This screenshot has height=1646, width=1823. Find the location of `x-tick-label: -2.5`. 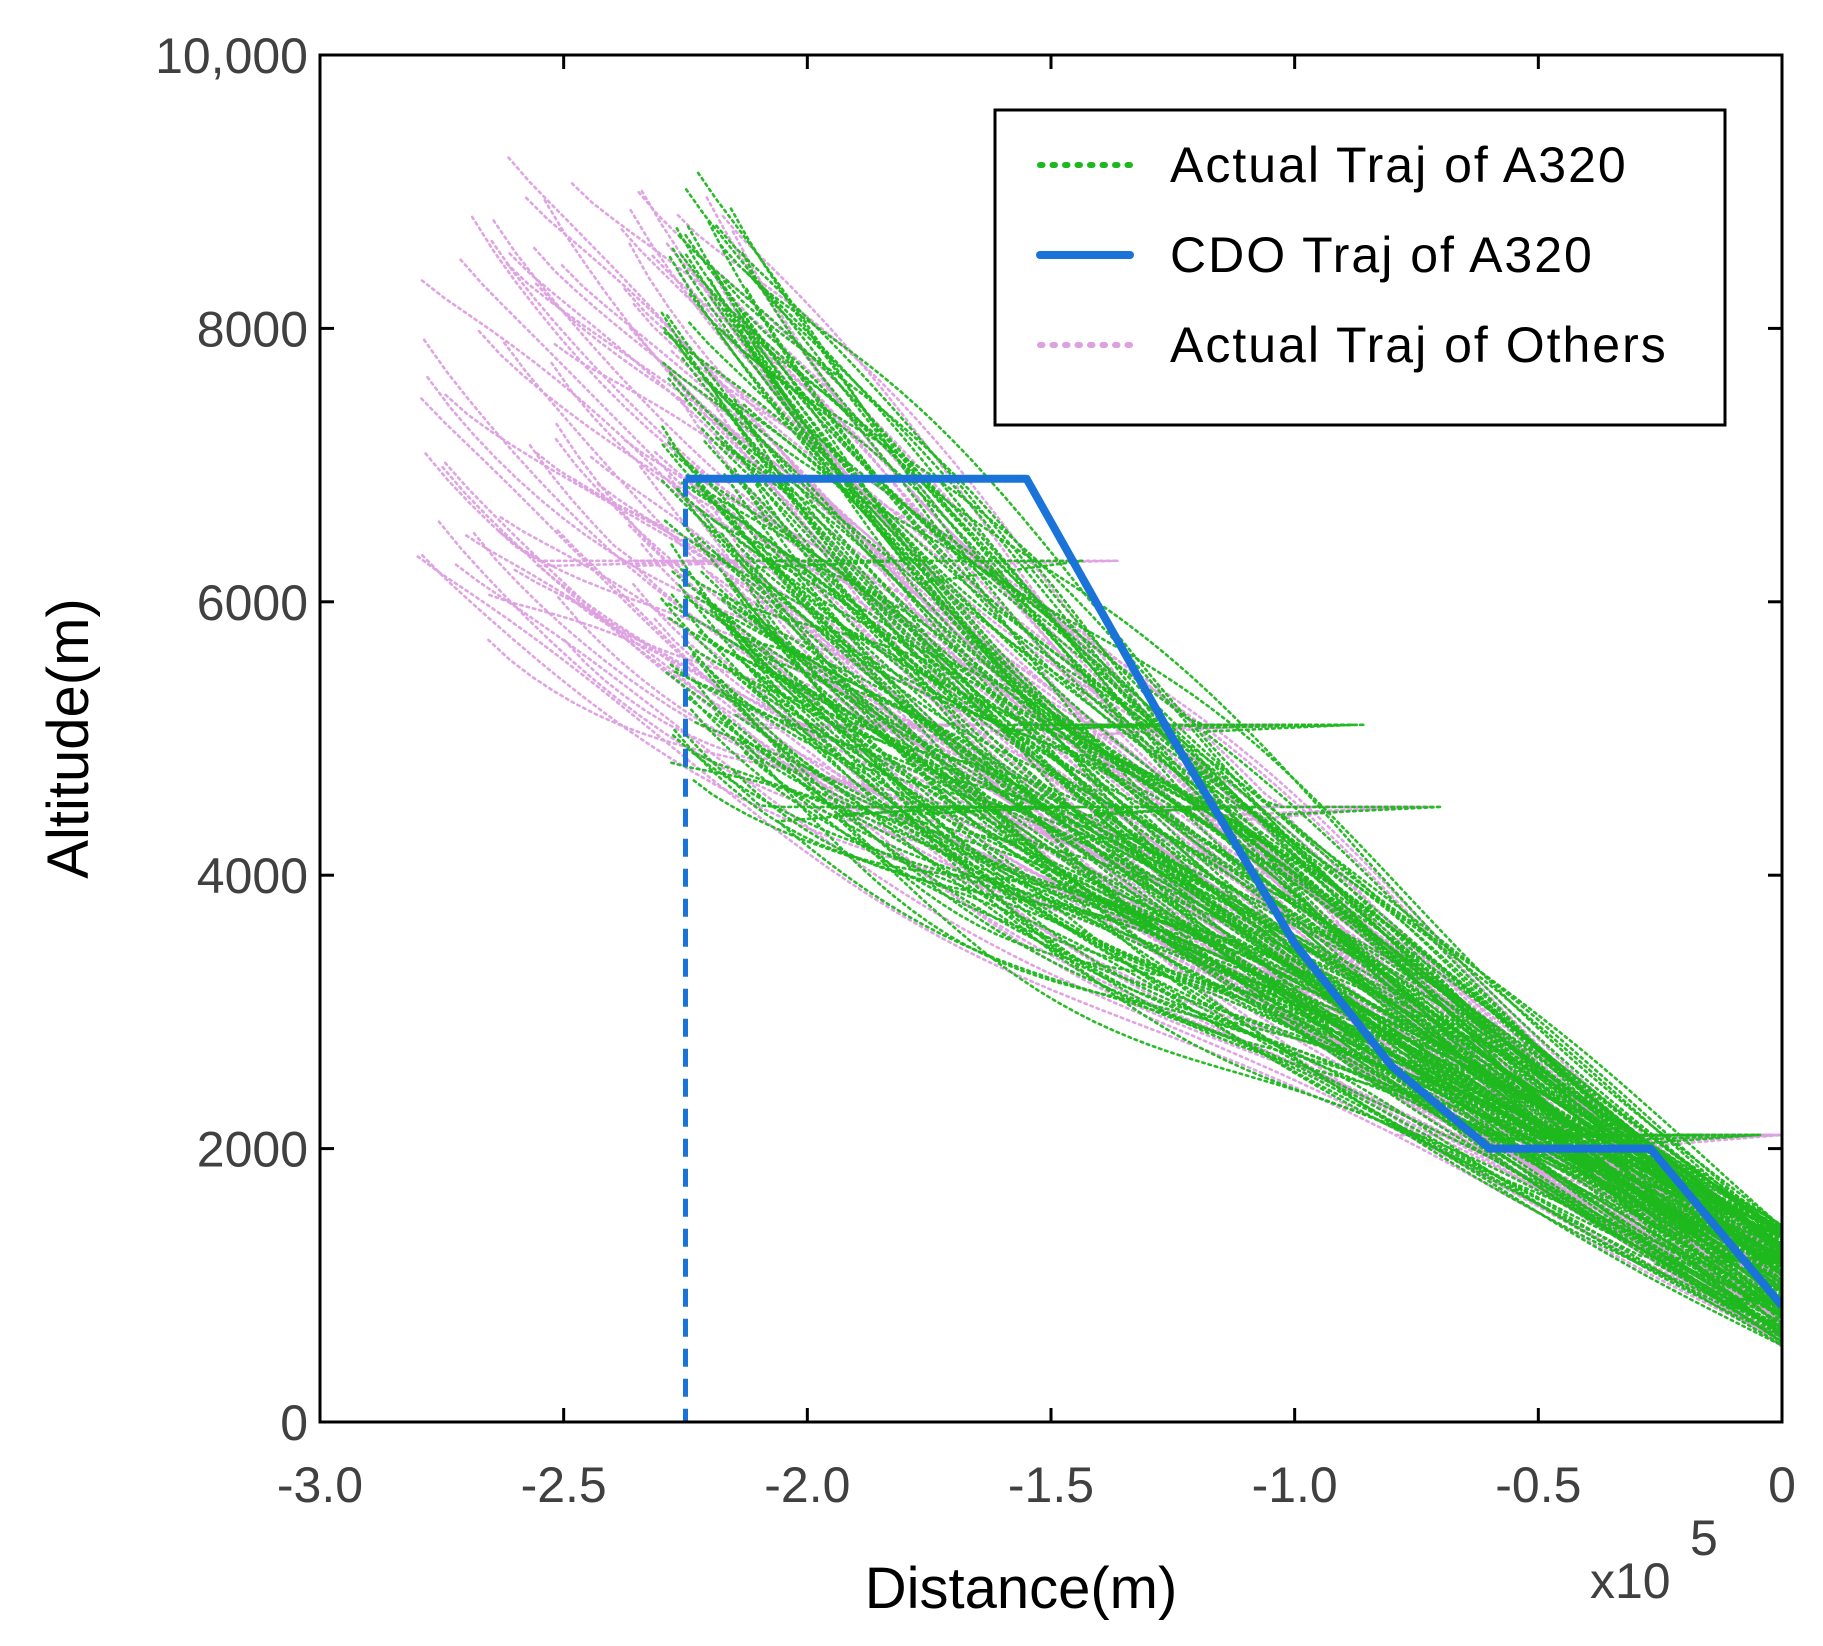

x-tick-label: -2.5 is located at coordinates (564, 1485).